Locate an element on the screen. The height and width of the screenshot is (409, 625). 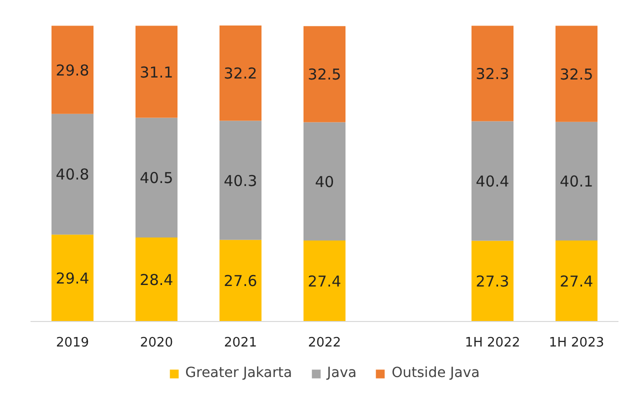
data-label: 40.5 is located at coordinates (157, 178).